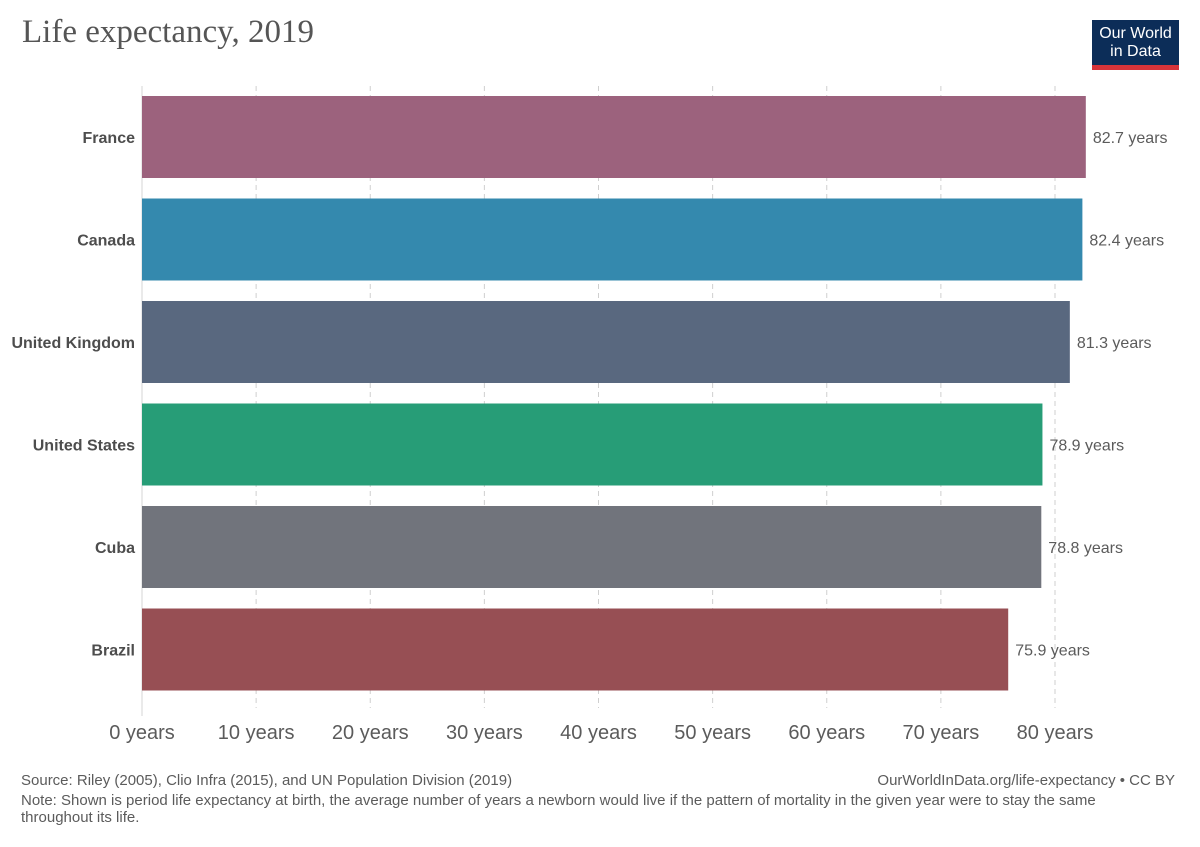  What do you see at coordinates (1085, 548) in the screenshot?
I see `value-label: 78.8 years` at bounding box center [1085, 548].